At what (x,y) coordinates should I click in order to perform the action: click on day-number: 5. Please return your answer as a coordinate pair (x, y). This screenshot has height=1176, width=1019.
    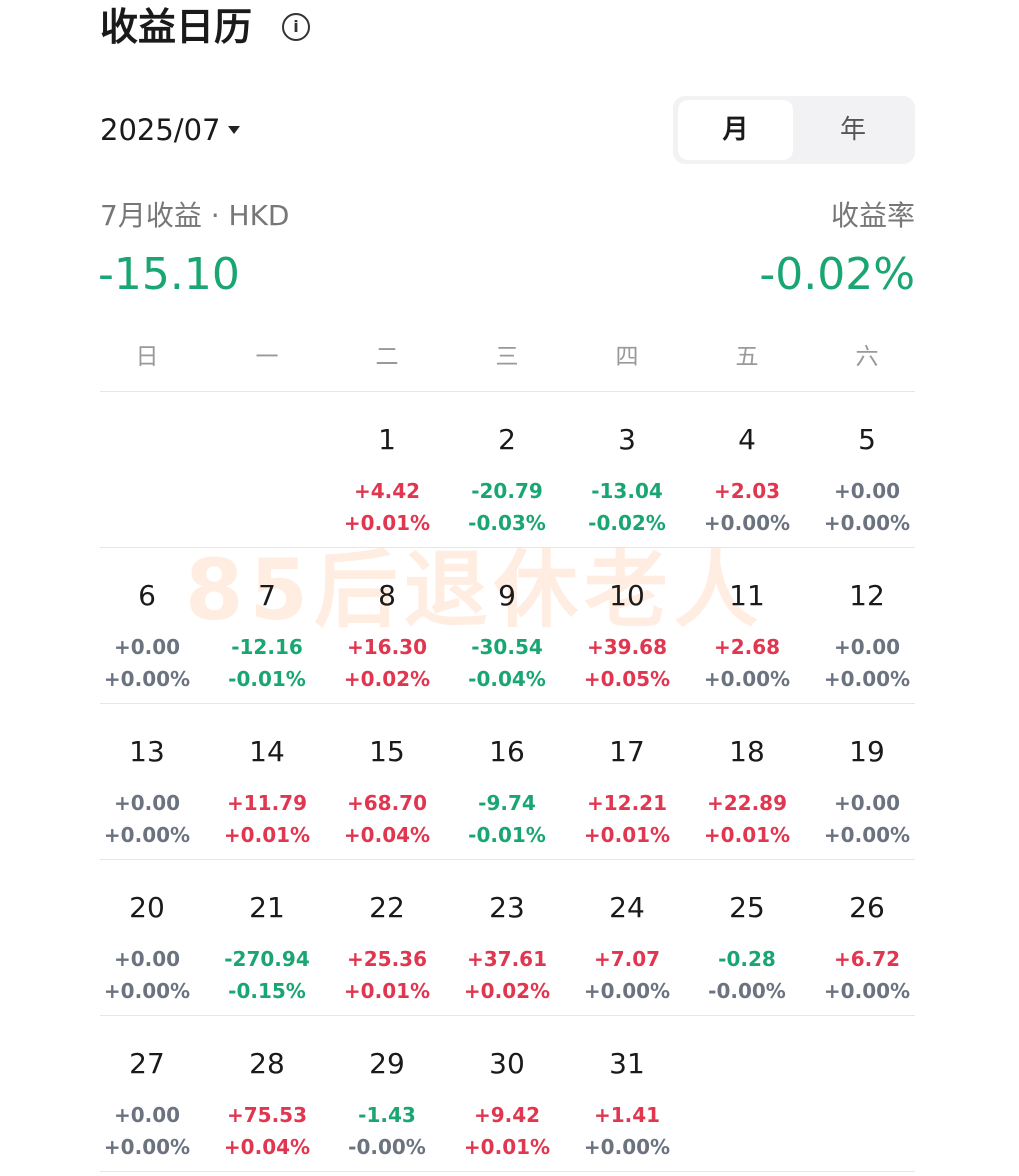
    Looking at the image, I should click on (867, 439).